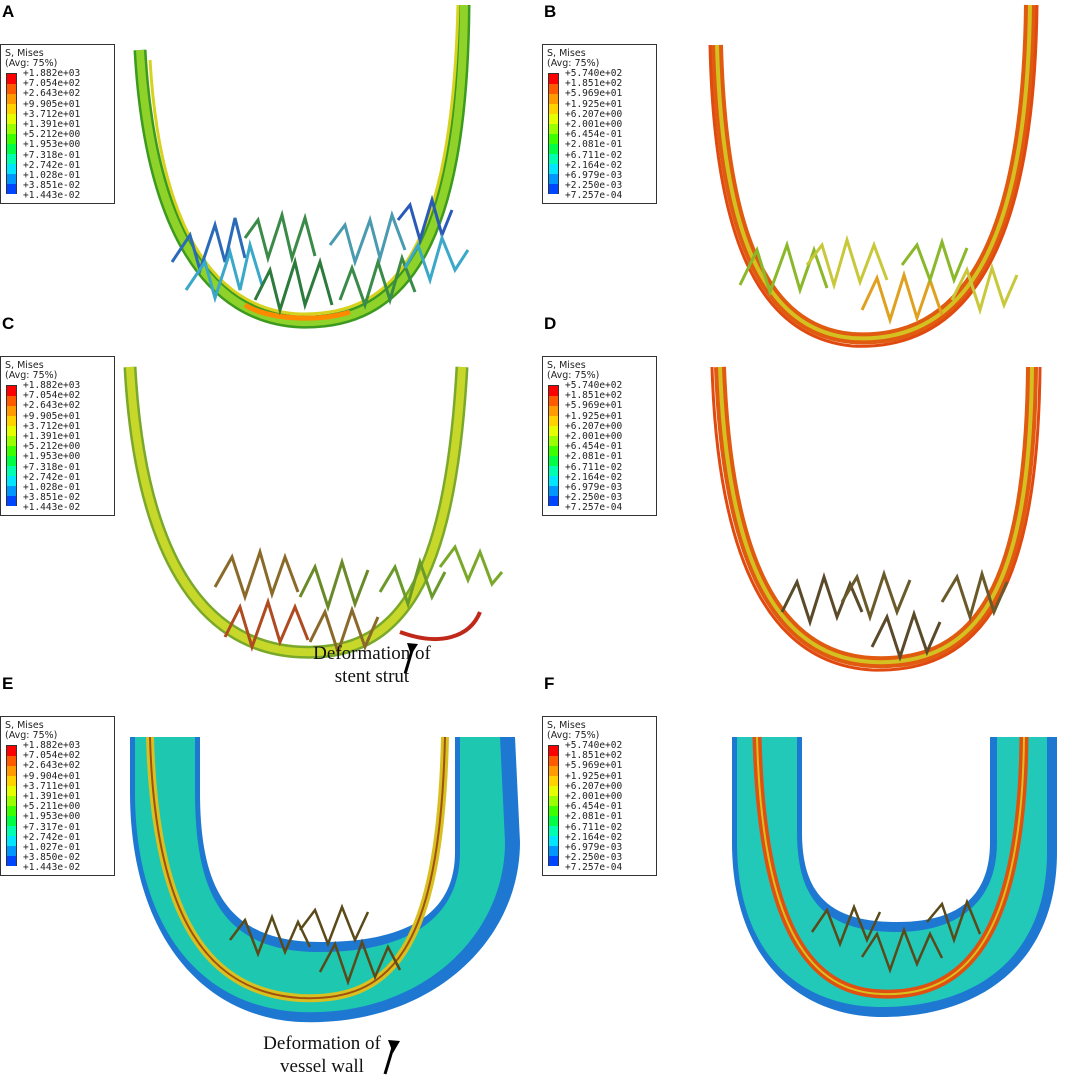 The height and width of the screenshot is (1083, 1084). What do you see at coordinates (302, 166) in the screenshot?
I see `stent-simulation-a` at bounding box center [302, 166].